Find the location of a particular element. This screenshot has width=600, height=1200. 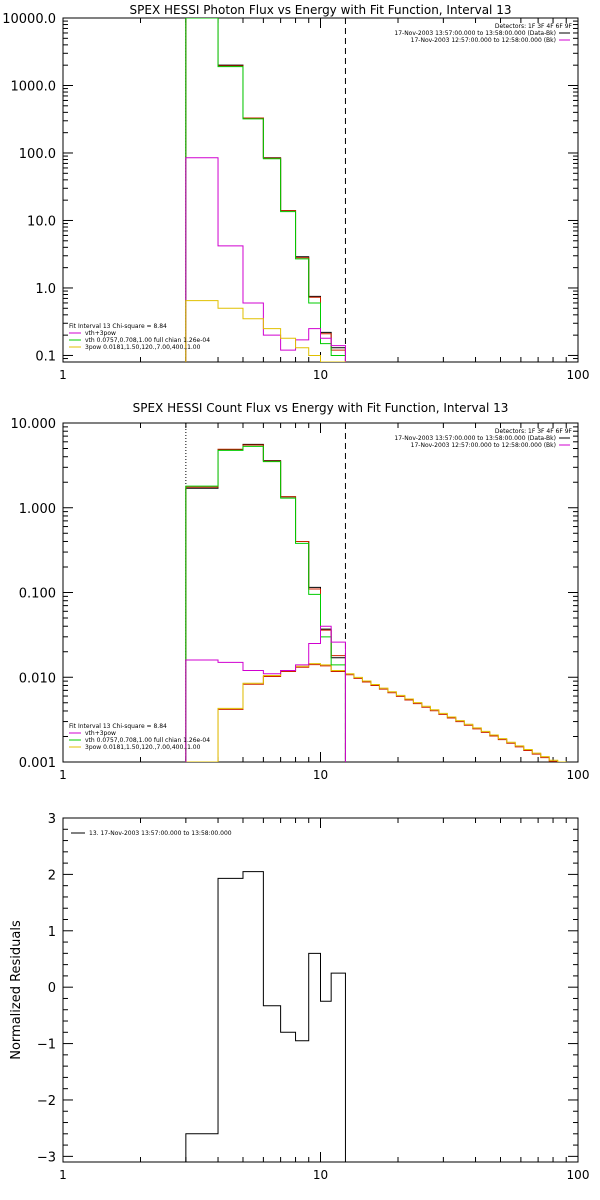

y-tick-label: −1 is located at coordinates (46, 1045).